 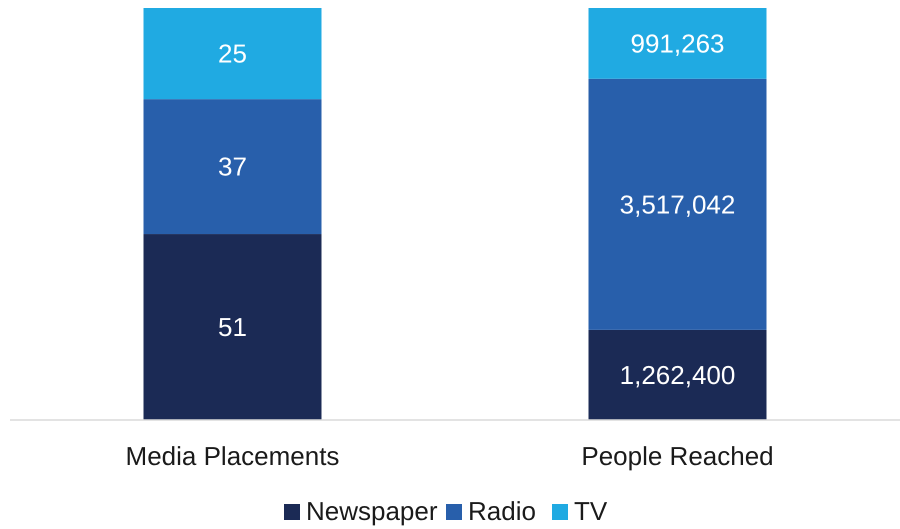 What do you see at coordinates (372, 511) in the screenshot?
I see `legend-label: Newspaper` at bounding box center [372, 511].